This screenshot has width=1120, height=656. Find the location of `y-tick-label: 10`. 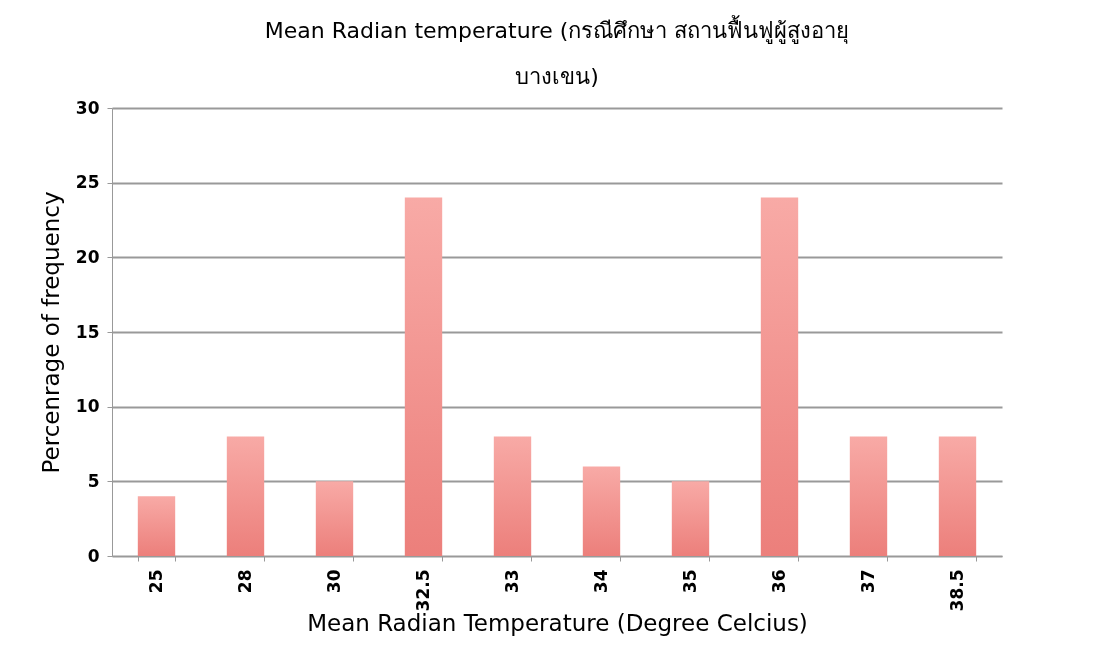

y-tick-label: 10 is located at coordinates (87, 406).